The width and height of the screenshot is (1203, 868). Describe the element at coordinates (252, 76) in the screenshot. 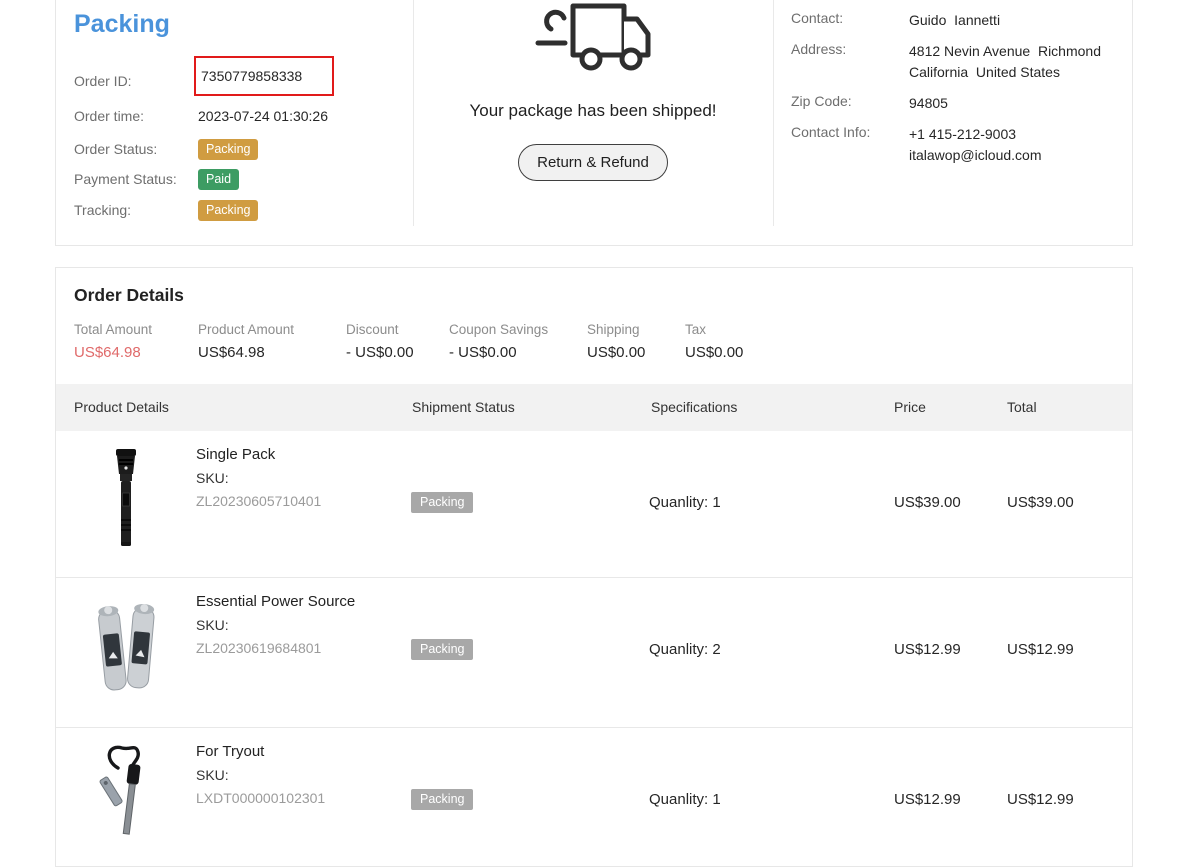

I see `order-id-value: 7350779858338` at that location.